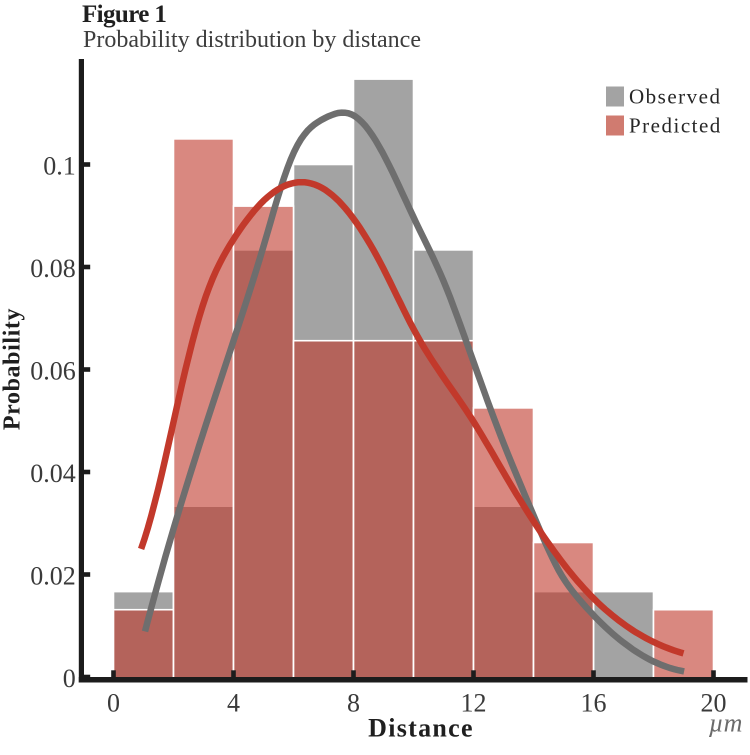 This screenshot has height=755, width=750. I want to click on svg-text: 0.08, so click(53, 268).